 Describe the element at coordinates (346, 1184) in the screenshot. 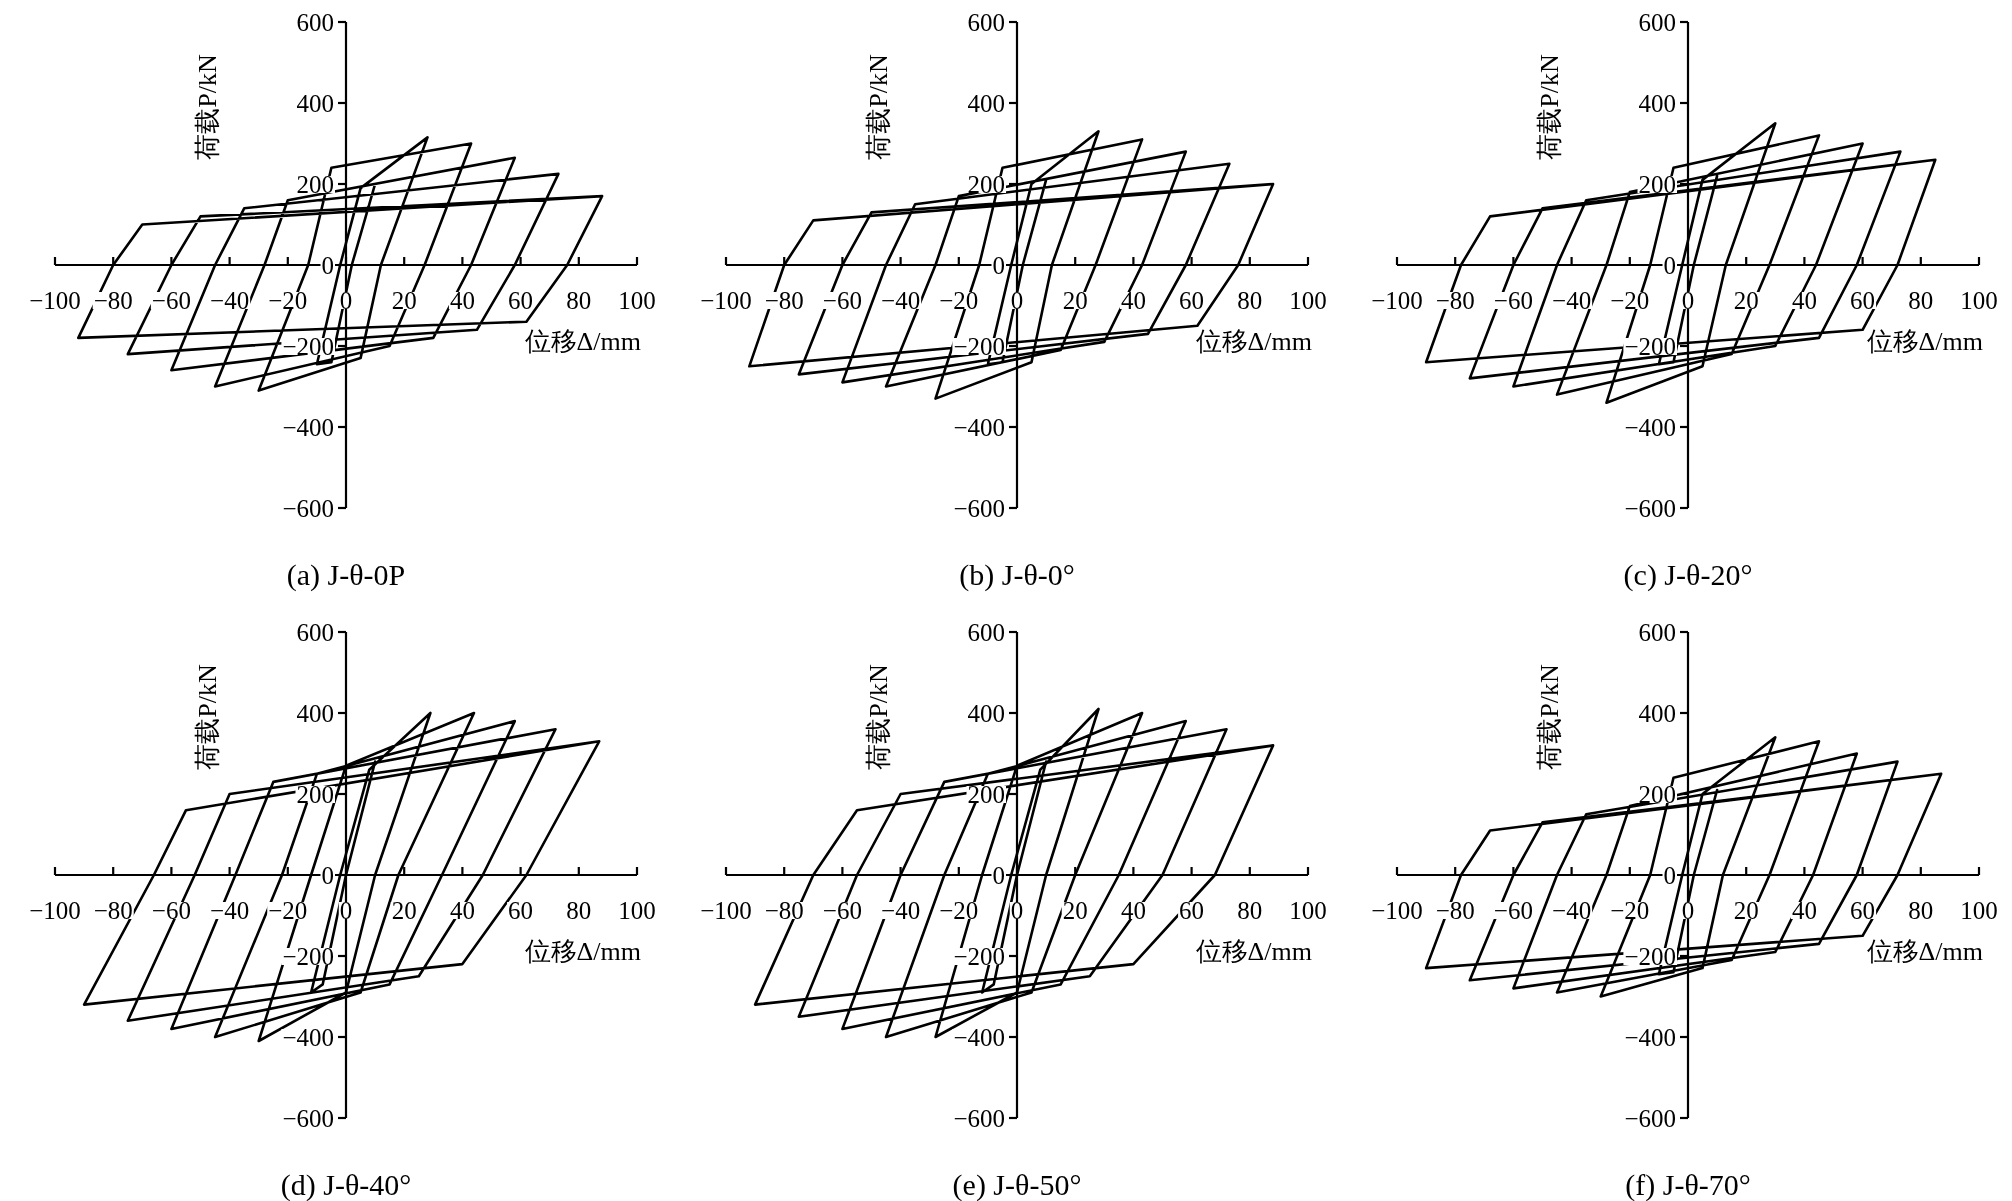

I see `text: (d) J-θ-40°` at that location.